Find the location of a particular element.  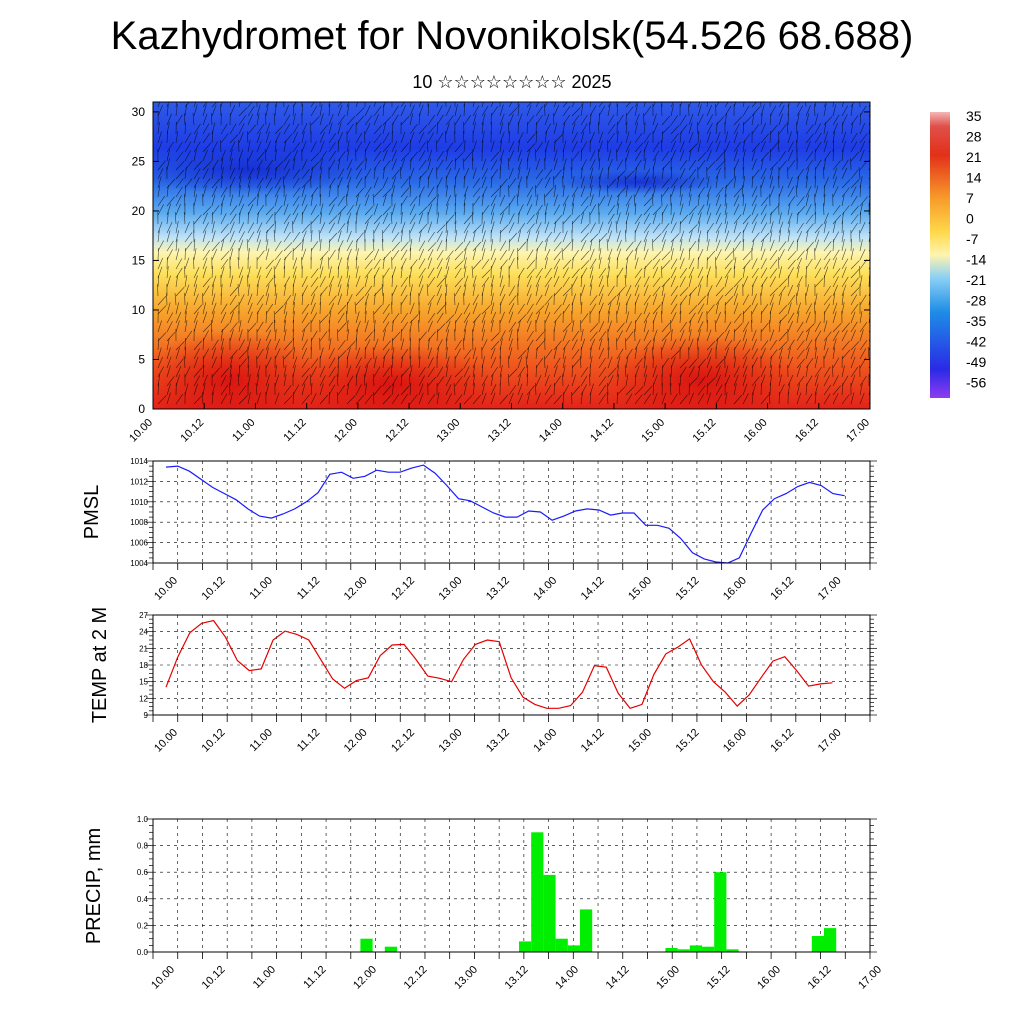

x-tick-label: 13.00 is located at coordinates (451, 741).